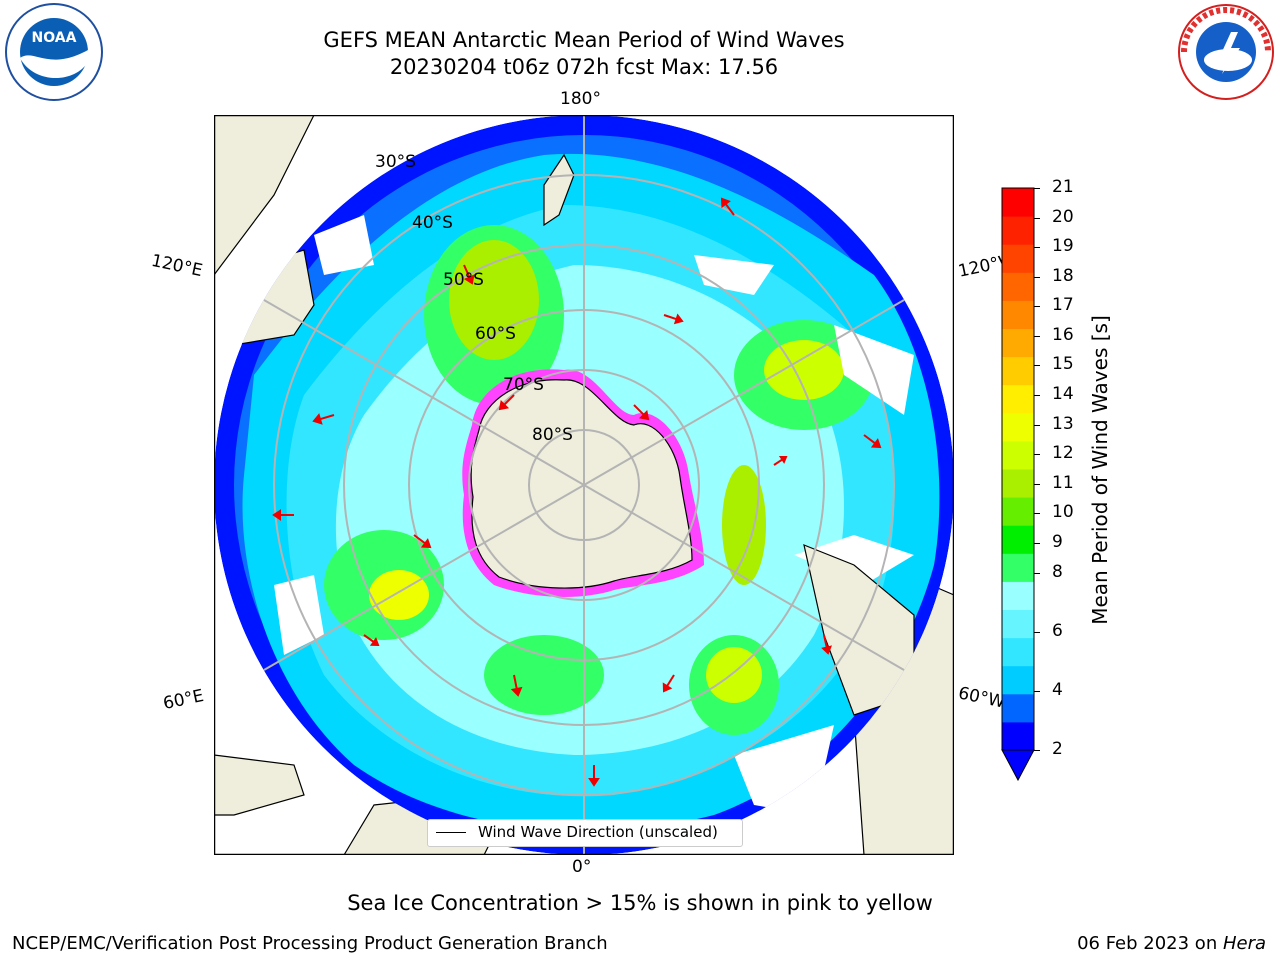 This screenshot has height=960, width=1280. I want to click on footer-date-text: 06 Feb 2023 on, so click(1150, 943).